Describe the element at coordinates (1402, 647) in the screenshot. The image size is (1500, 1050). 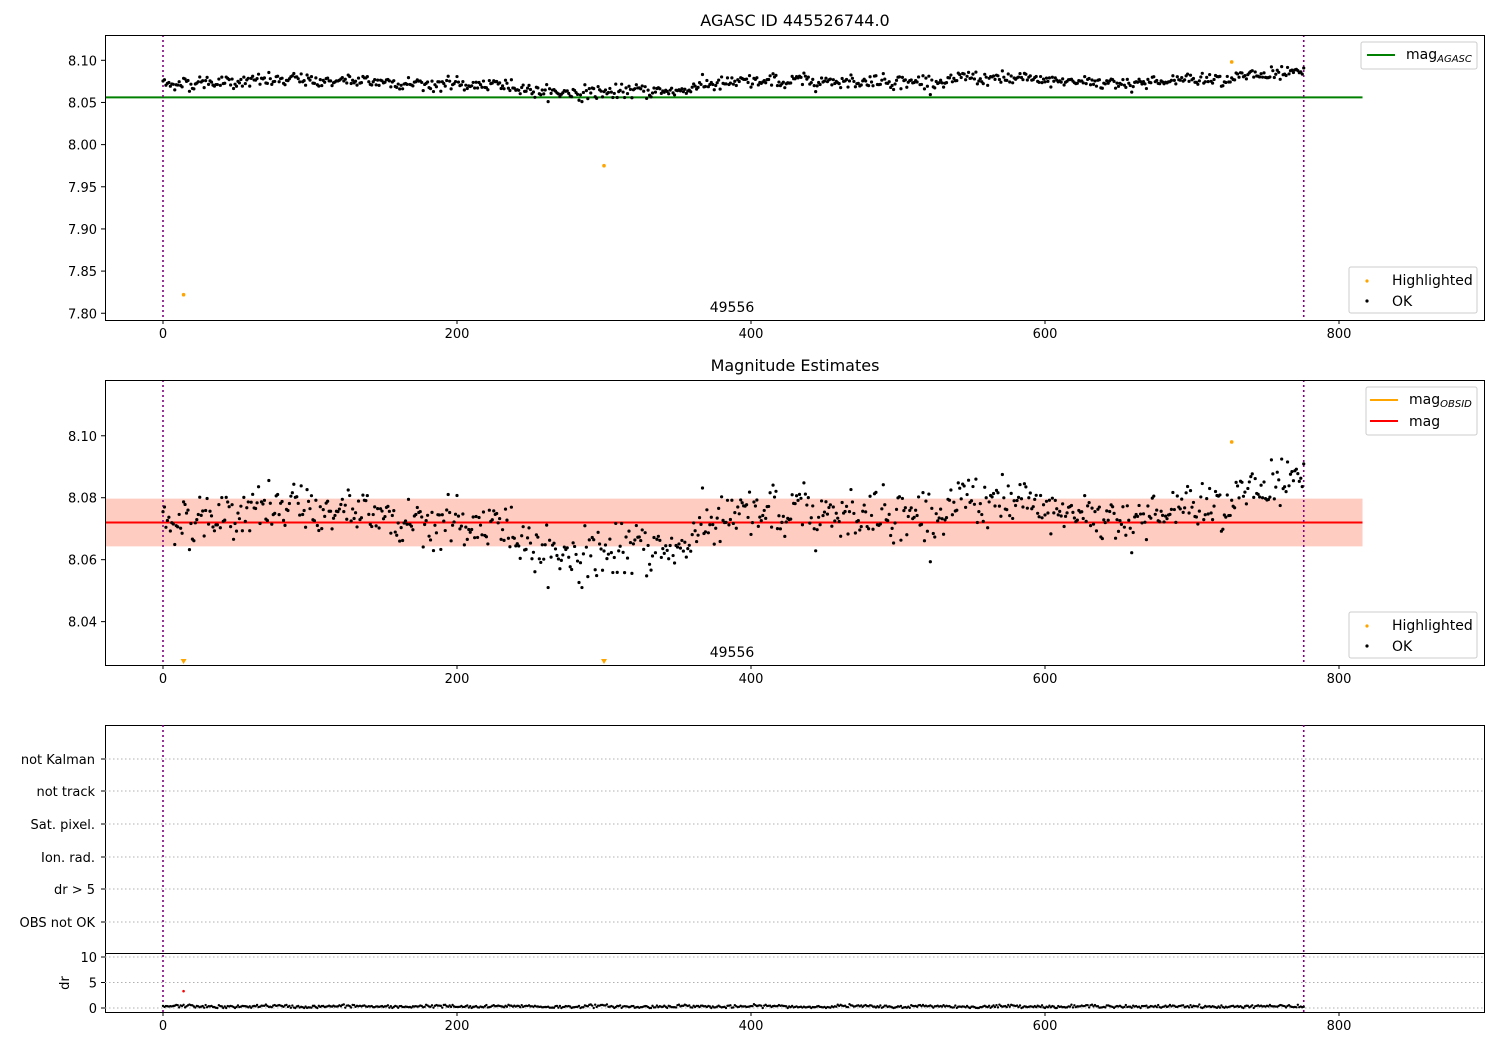
I see `legend-ok-label-2: OK` at that location.